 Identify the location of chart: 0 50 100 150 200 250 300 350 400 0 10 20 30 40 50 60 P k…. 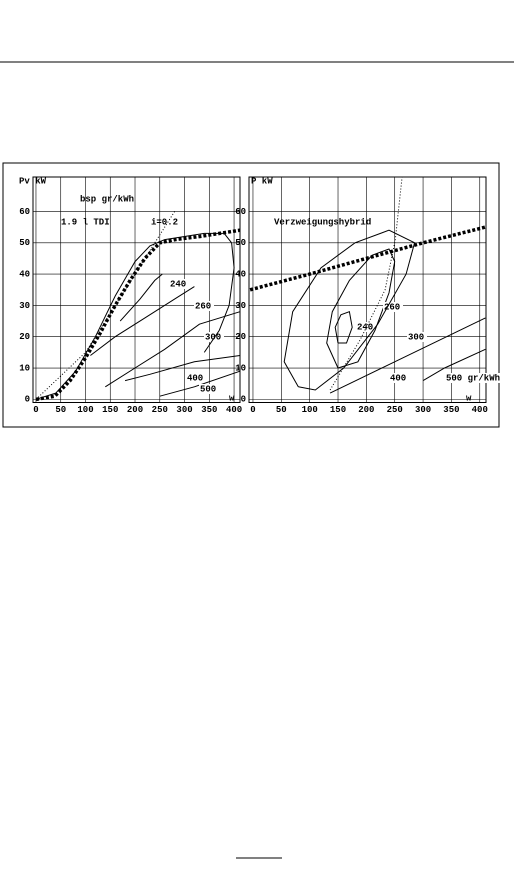
(371, 295).